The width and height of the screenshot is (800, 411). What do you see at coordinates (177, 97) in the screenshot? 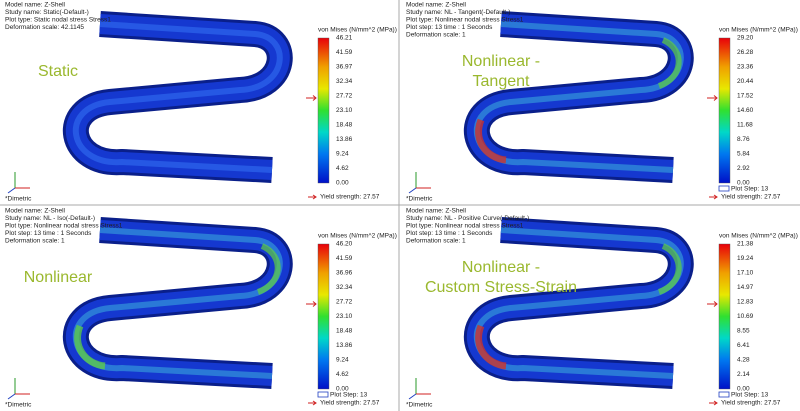
I see `model-highlight` at bounding box center [177, 97].